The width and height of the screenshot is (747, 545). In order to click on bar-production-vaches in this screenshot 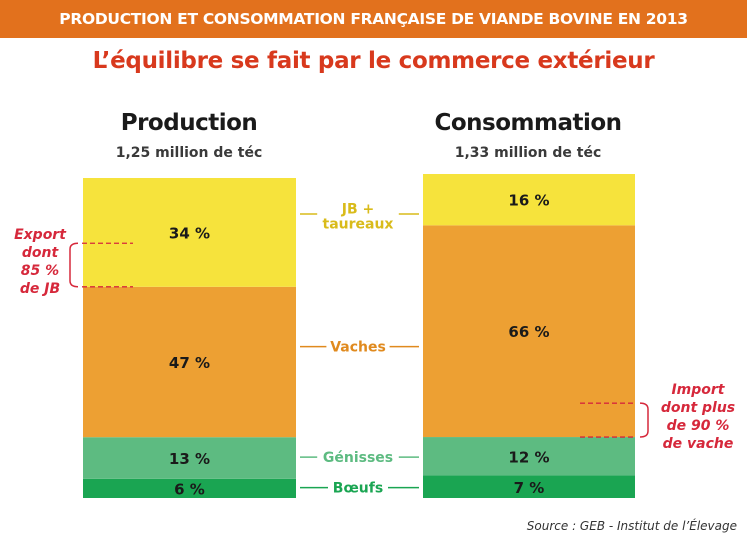, I will do `click(189, 362)`.